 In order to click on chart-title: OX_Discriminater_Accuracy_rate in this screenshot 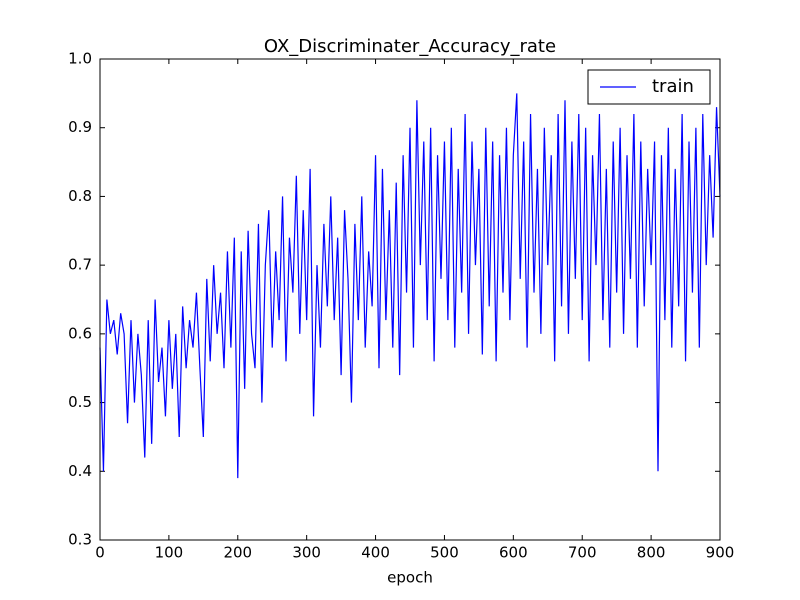, I will do `click(410, 46)`.